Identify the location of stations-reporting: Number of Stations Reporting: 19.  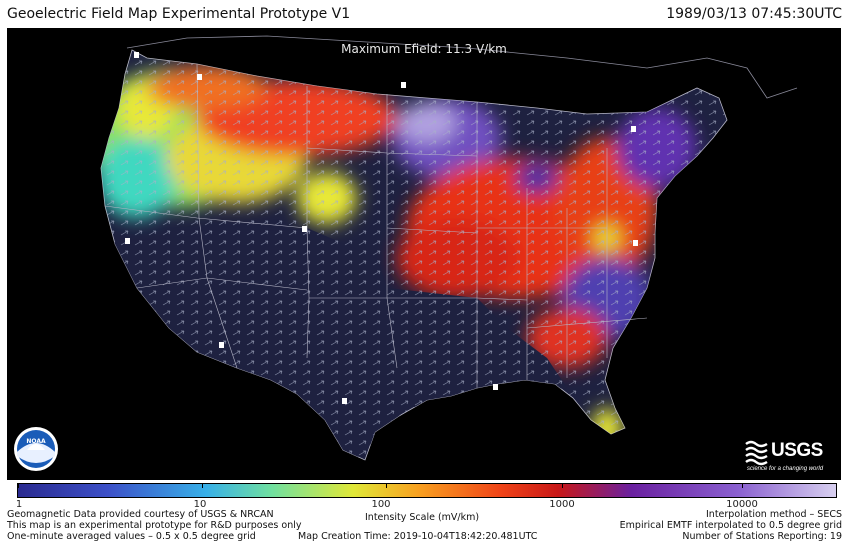
(762, 536).